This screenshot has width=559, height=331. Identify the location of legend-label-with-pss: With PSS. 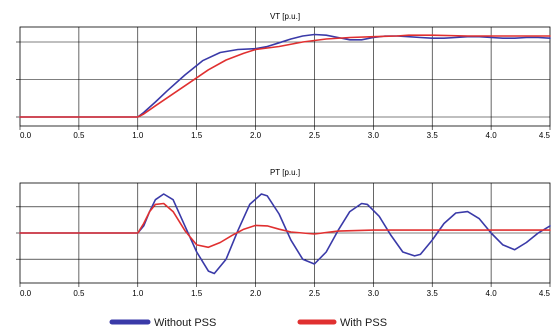
(363, 323).